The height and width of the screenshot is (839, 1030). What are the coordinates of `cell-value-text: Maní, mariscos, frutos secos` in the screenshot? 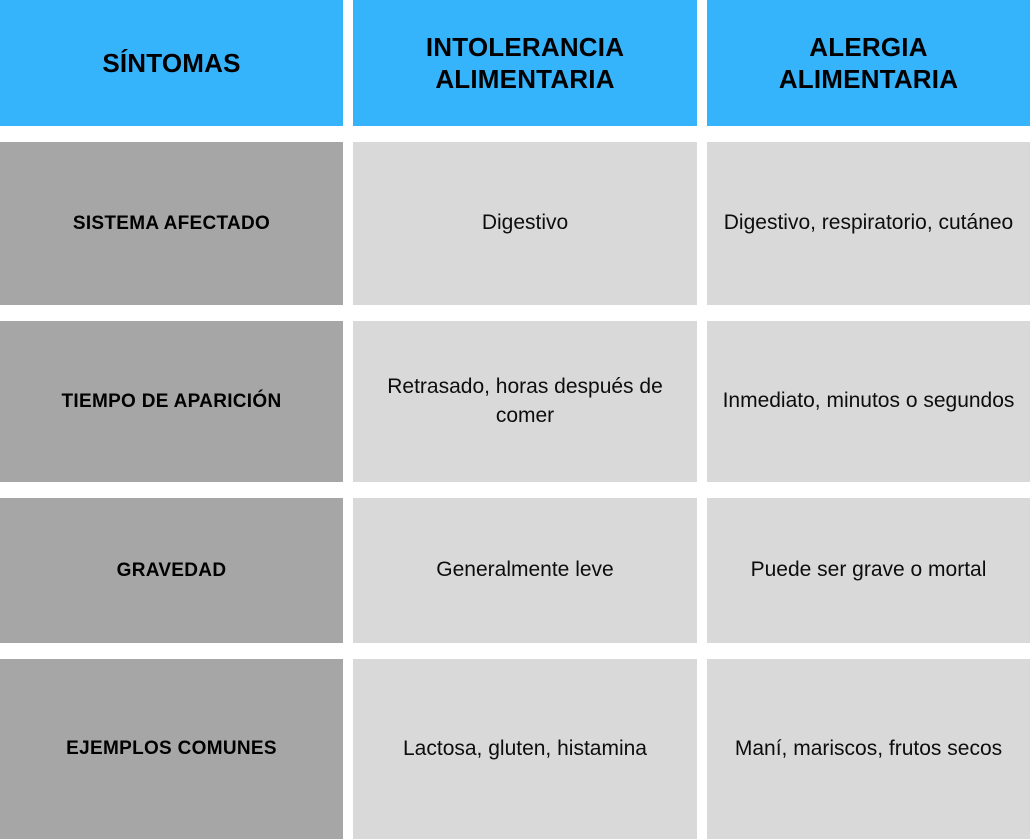 It's located at (868, 748).